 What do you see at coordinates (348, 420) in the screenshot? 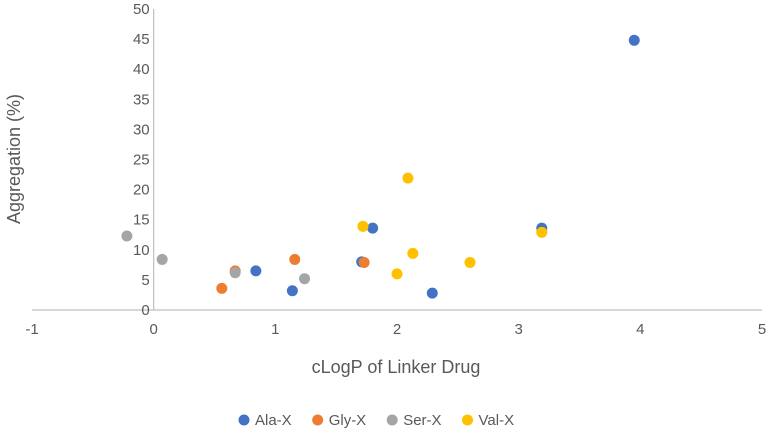
I see `legend-label: Gly-X` at bounding box center [348, 420].